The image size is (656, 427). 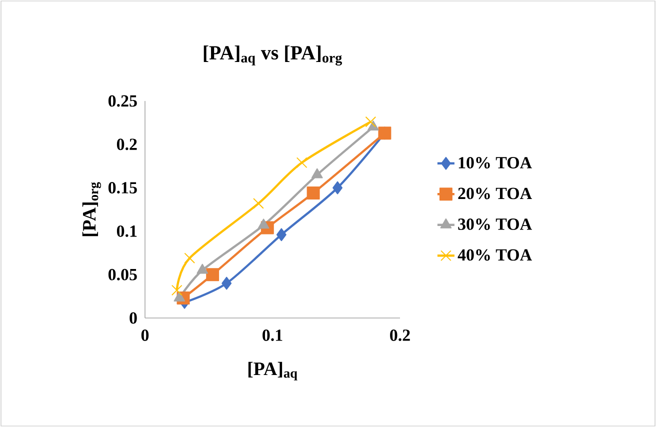 I want to click on x-tick-label: 0, so click(x=145, y=335).